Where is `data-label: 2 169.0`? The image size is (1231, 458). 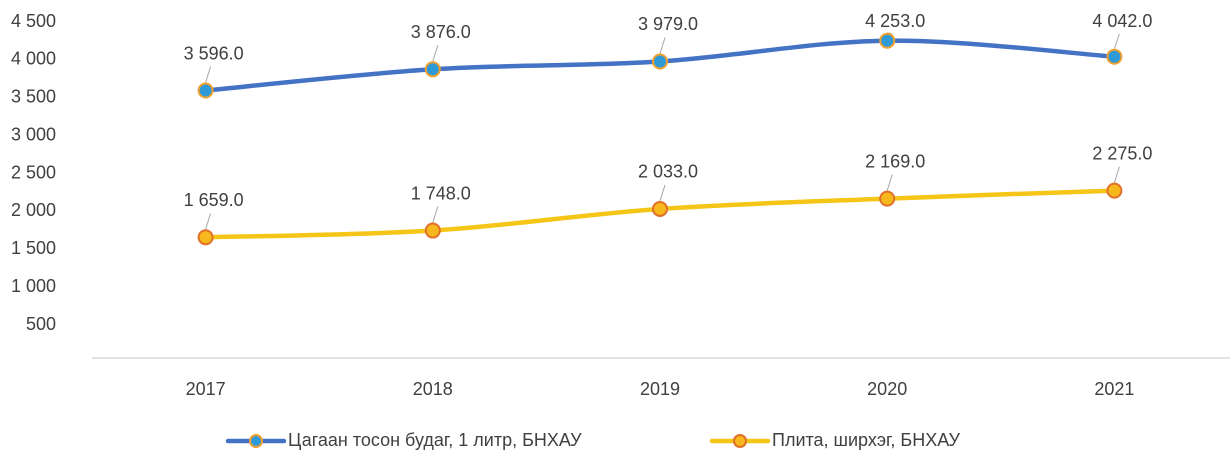
data-label: 2 169.0 is located at coordinates (895, 161).